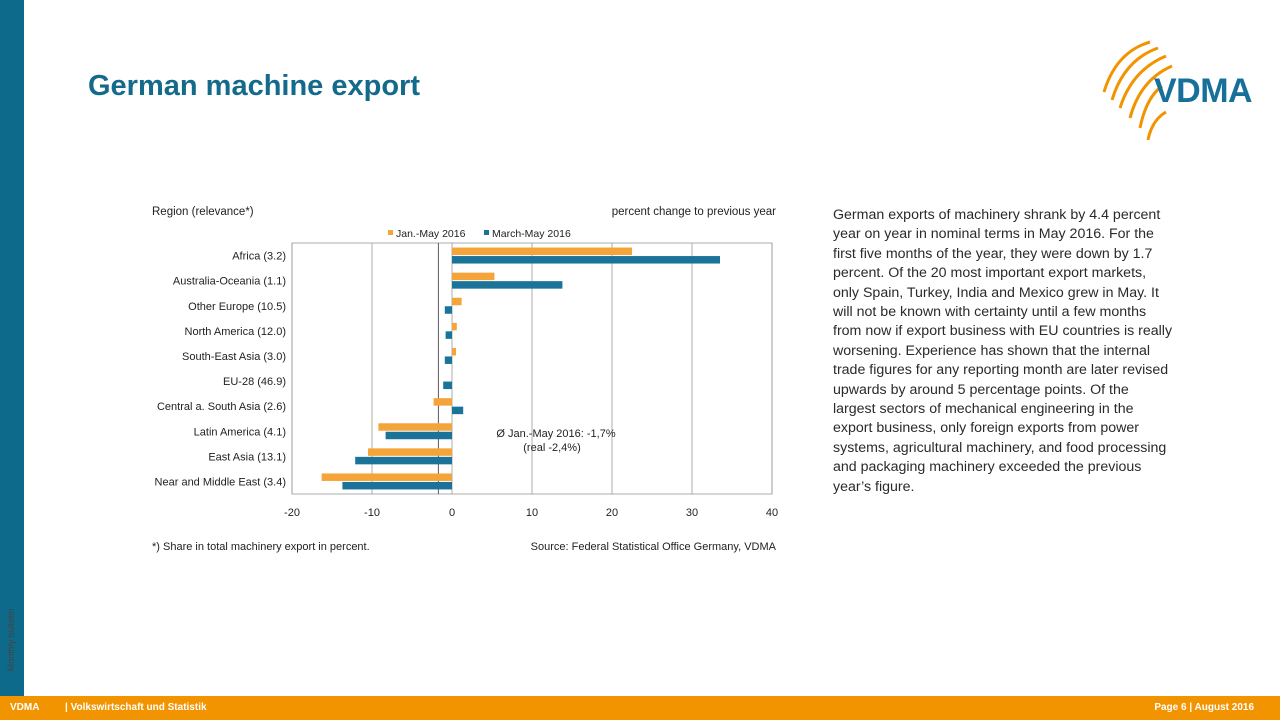  What do you see at coordinates (555, 434) in the screenshot?
I see `average-annotation-line1: Ø Jan.-May 2016: -1,7%` at bounding box center [555, 434].